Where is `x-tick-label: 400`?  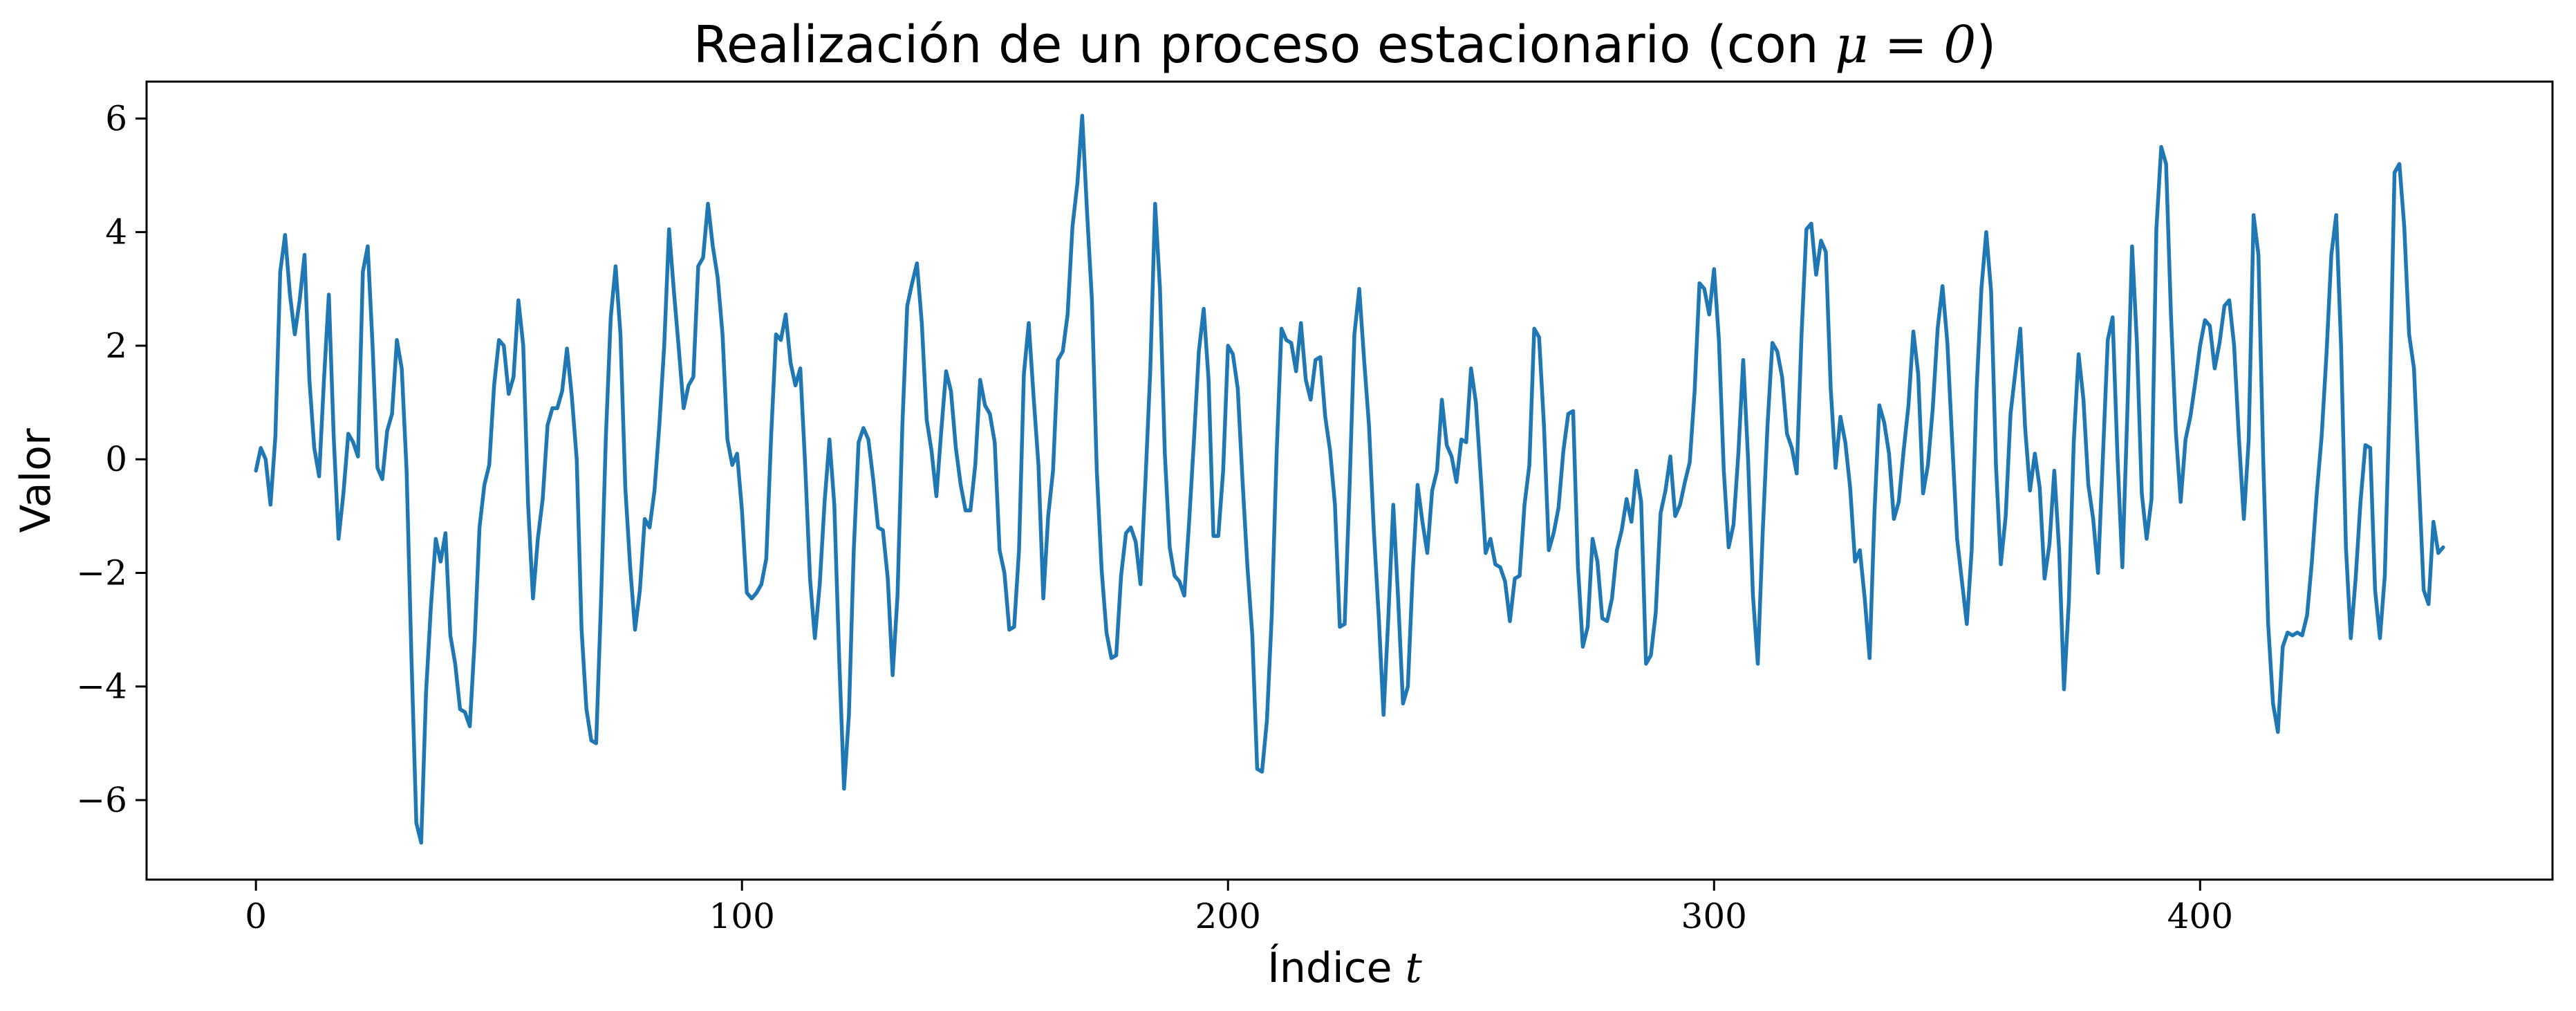
x-tick-label: 400 is located at coordinates (2200, 916).